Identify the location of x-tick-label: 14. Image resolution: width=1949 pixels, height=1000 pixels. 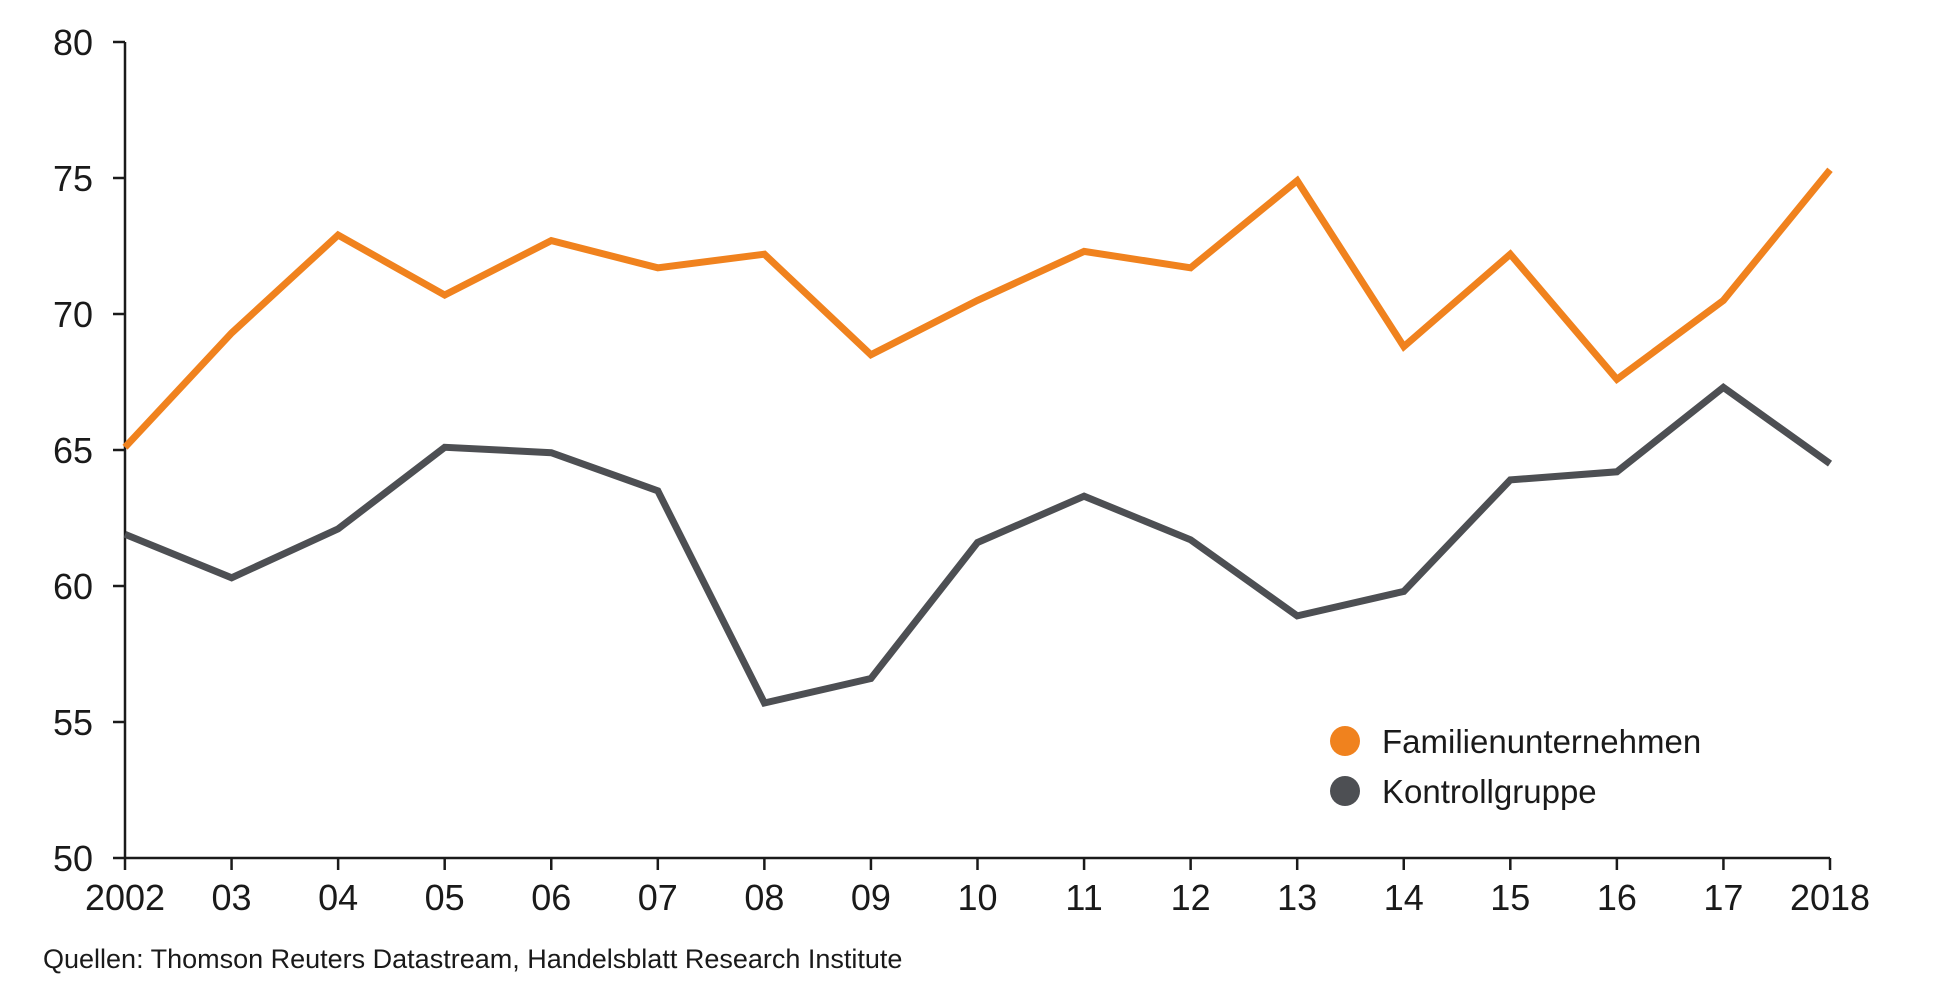
(1404, 897).